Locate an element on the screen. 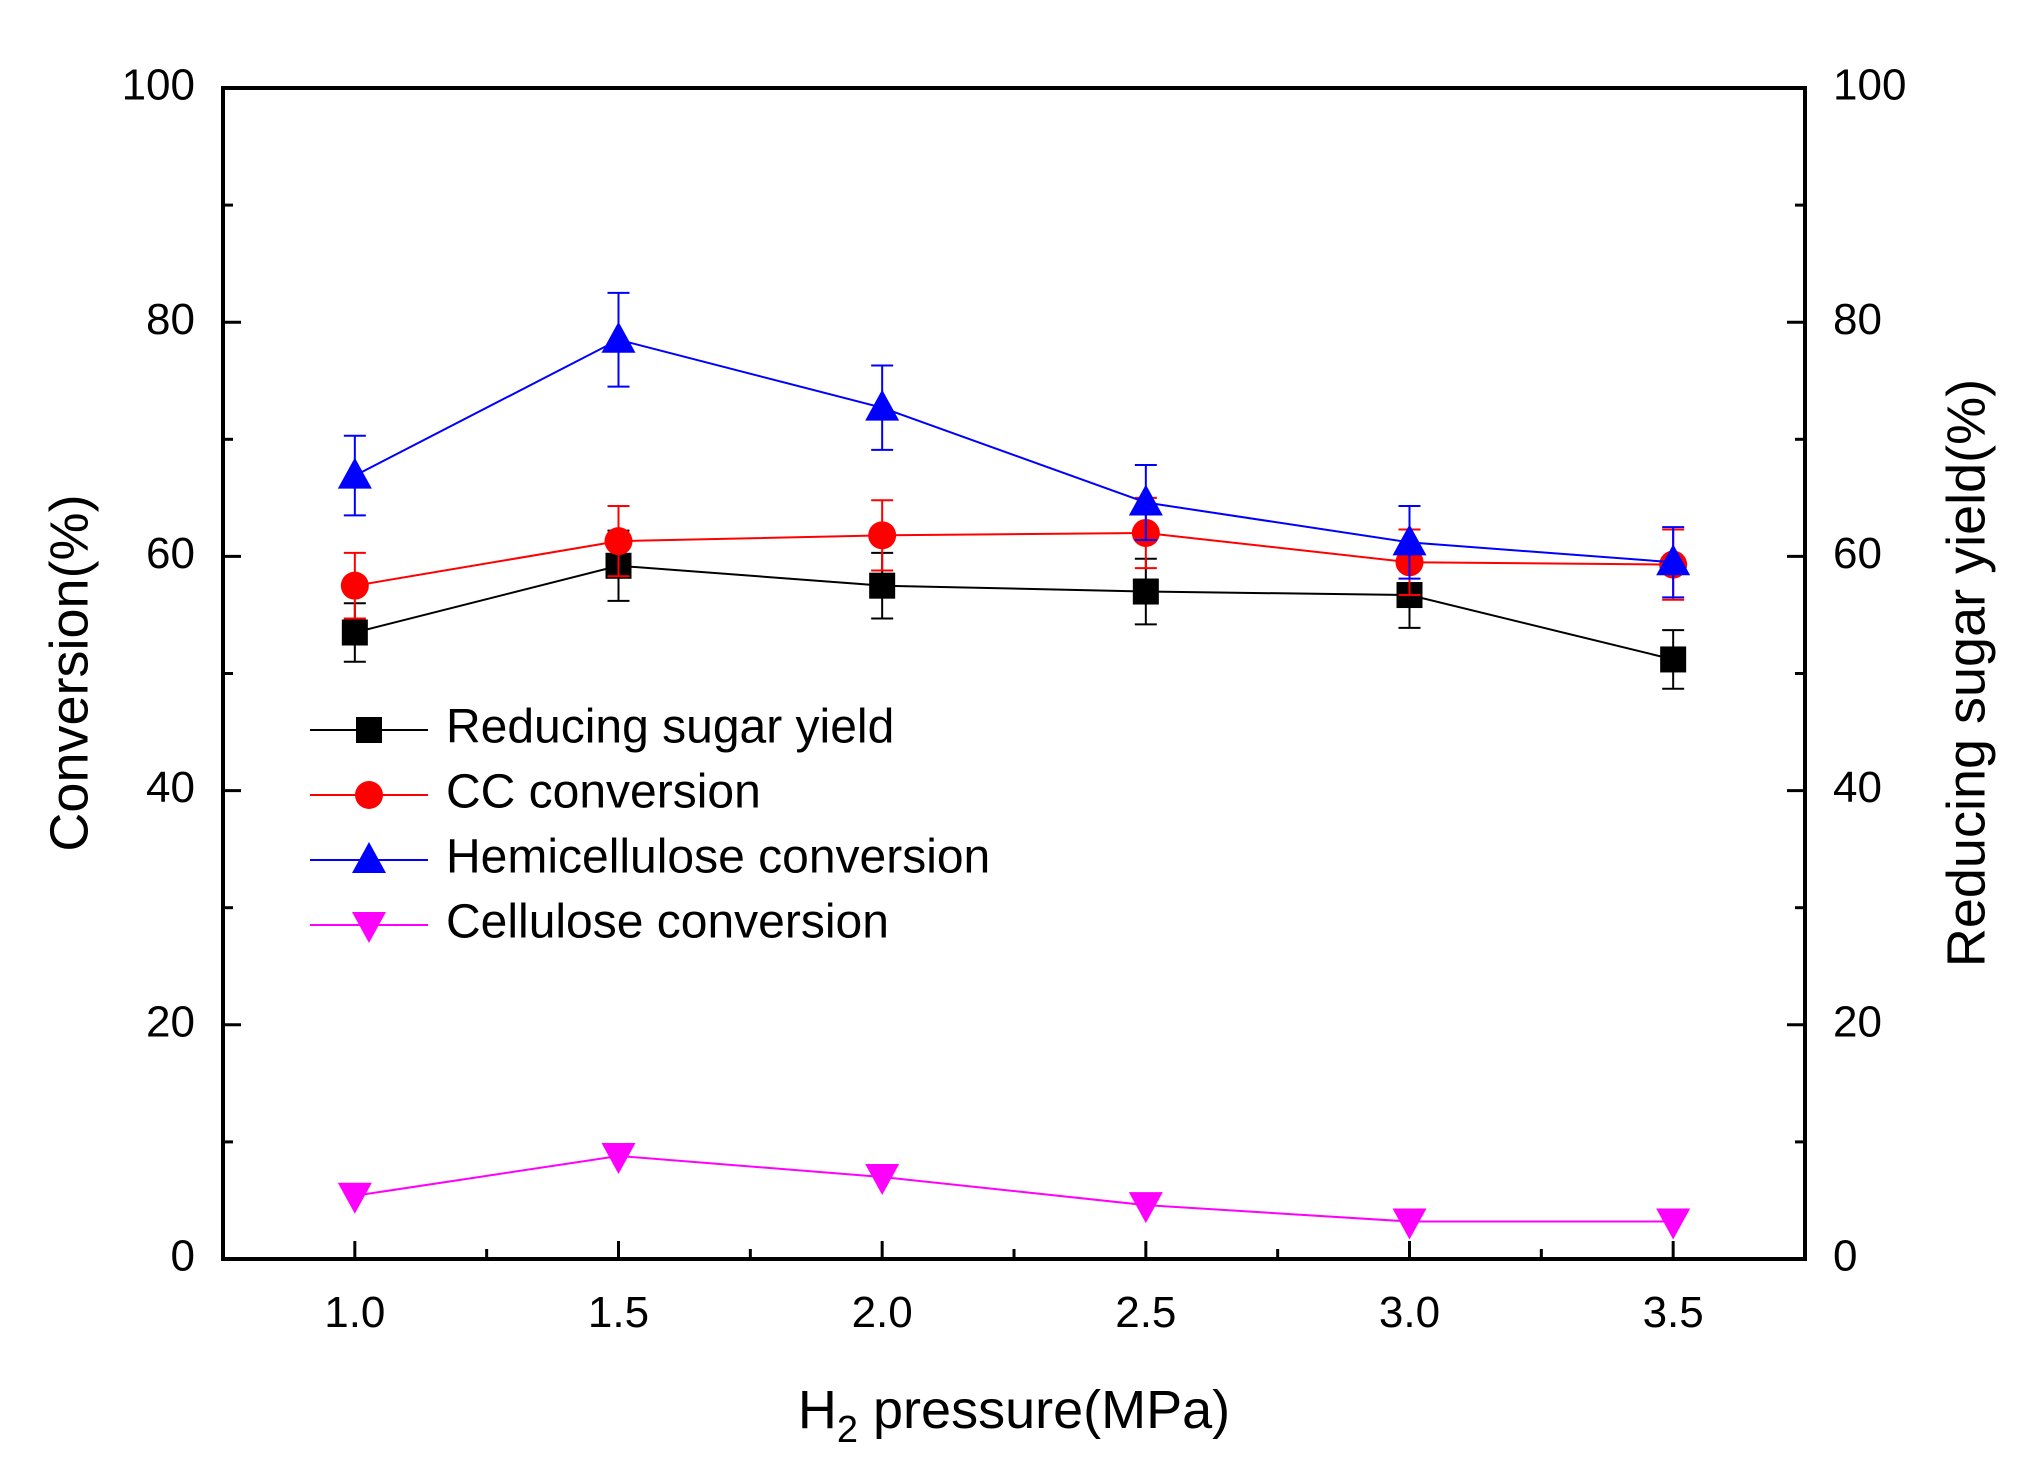 The height and width of the screenshot is (1476, 2036). series-cc-conversion is located at coordinates (1014, 558).